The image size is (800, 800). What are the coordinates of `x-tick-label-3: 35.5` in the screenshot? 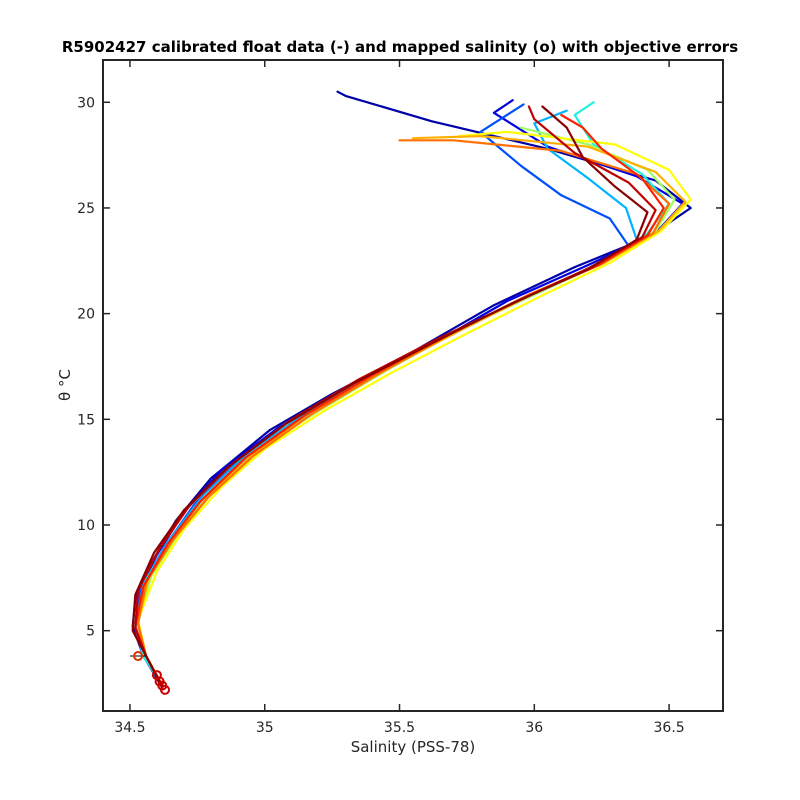 It's located at (399, 728).